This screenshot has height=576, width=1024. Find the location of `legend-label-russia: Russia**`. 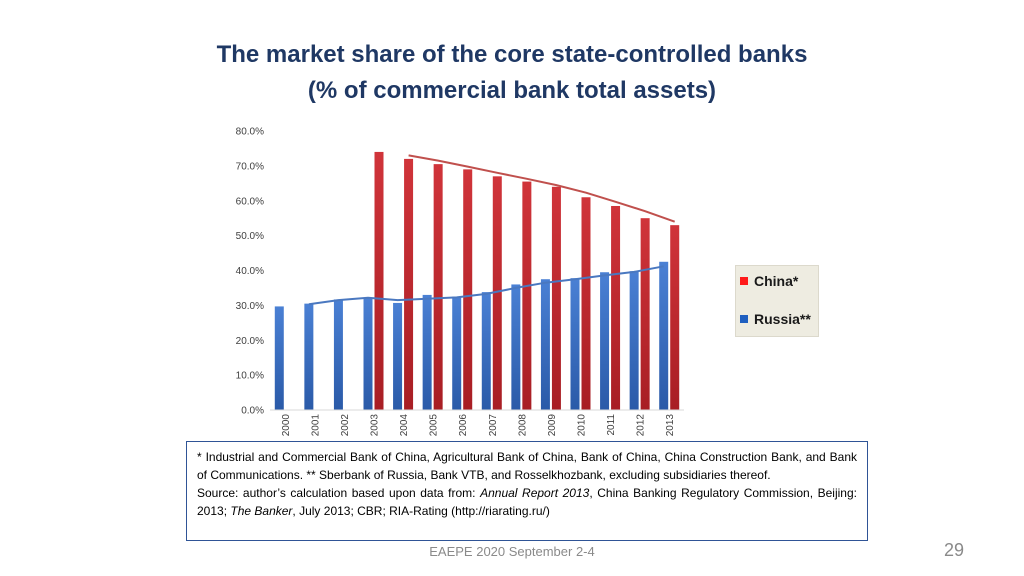

legend-label-russia: Russia** is located at coordinates (782, 319).